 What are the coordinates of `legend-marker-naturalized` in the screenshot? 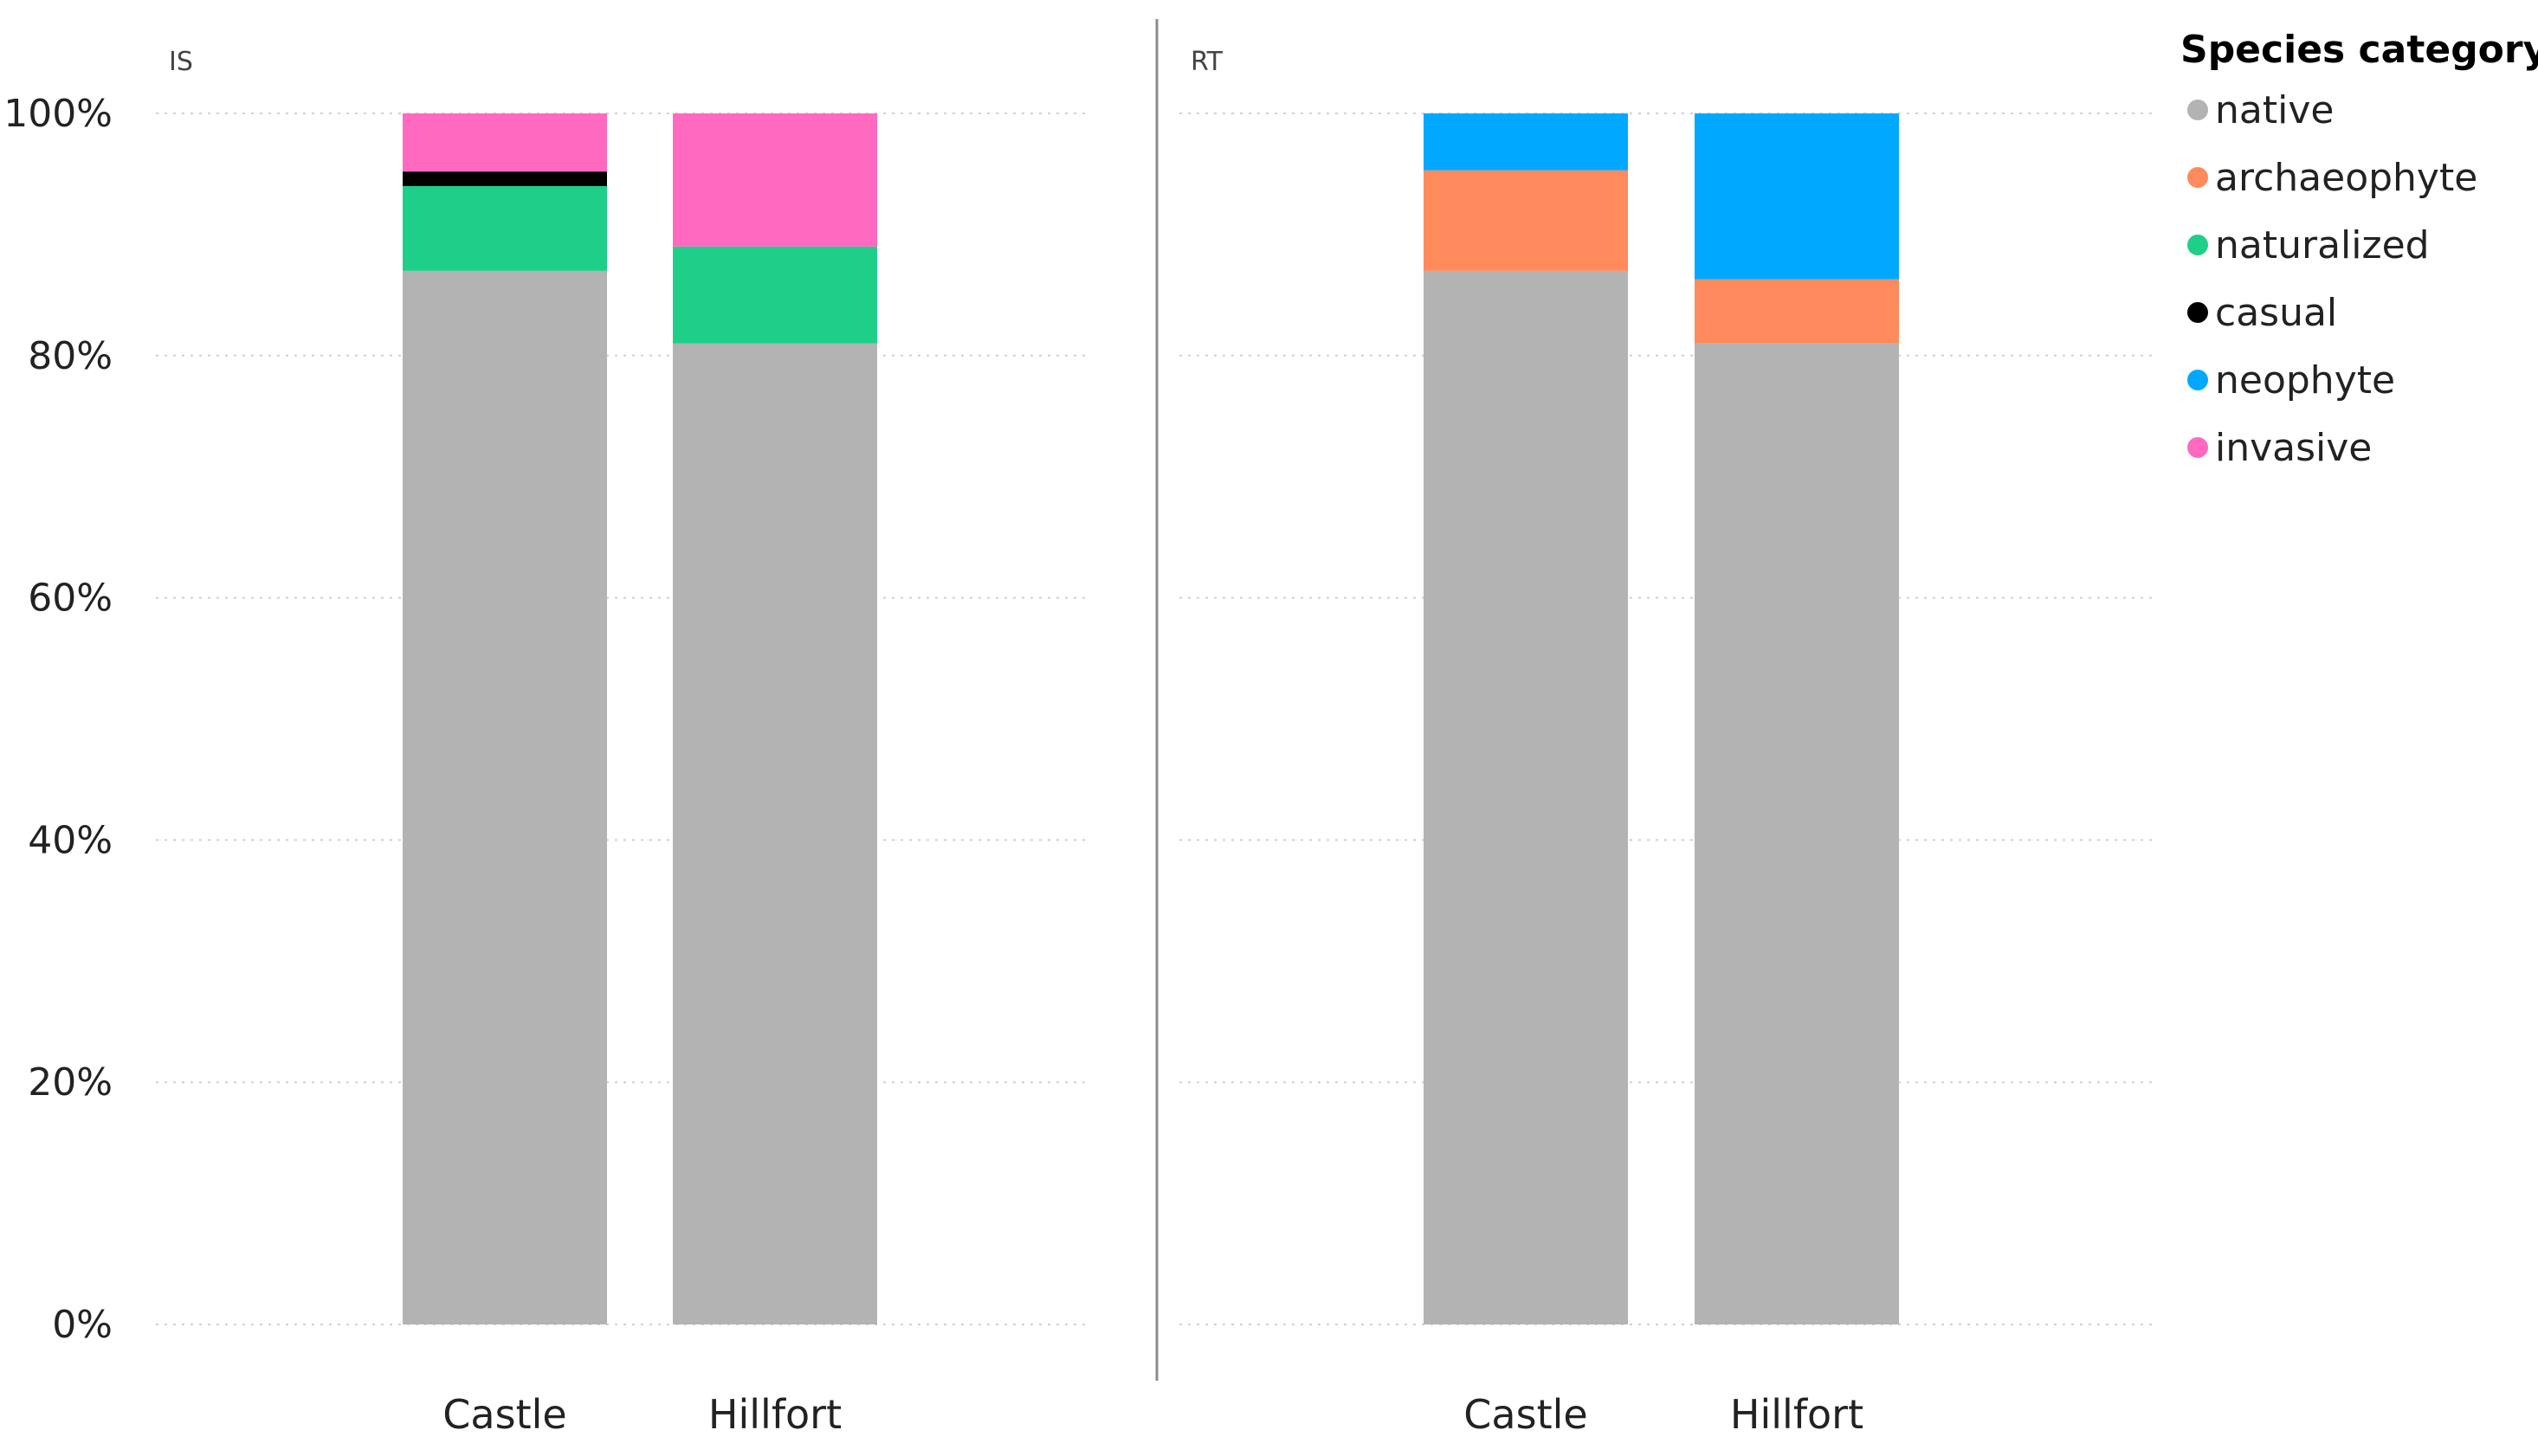 It's located at (2197, 245).